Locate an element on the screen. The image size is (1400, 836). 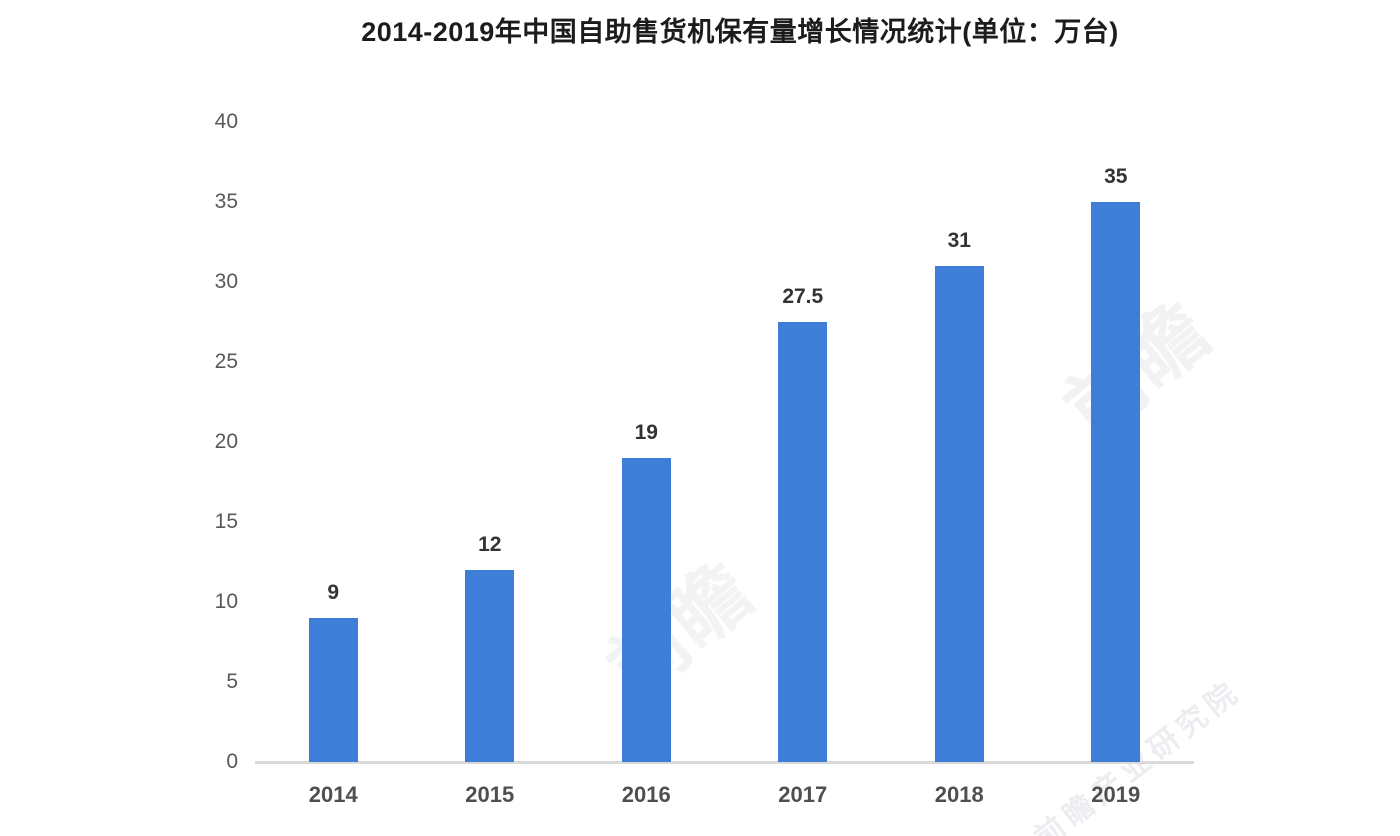
x-tick-label-2014: 2014 is located at coordinates (333, 794).